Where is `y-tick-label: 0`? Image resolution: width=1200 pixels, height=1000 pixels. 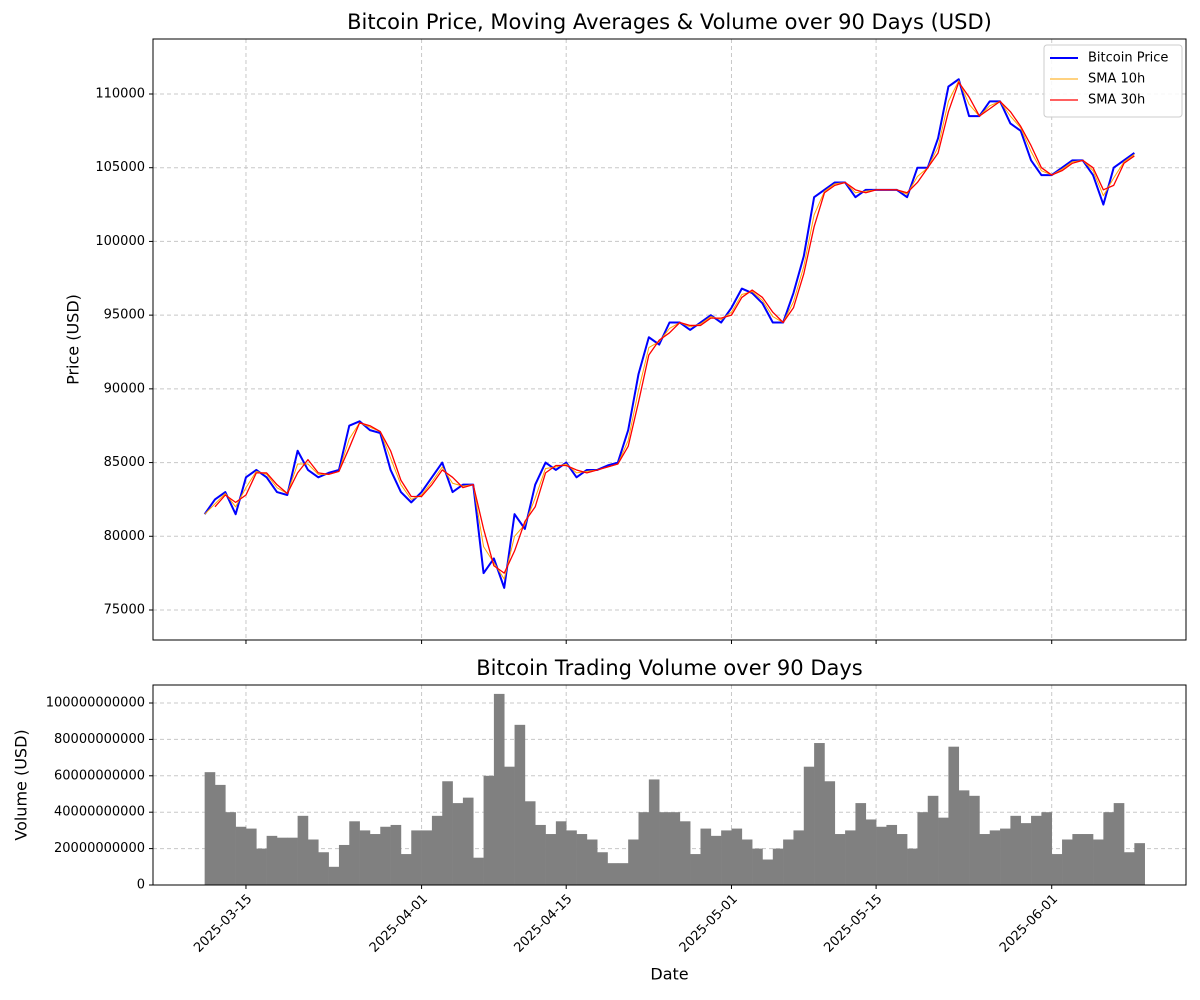 y-tick-label: 0 is located at coordinates (141, 885).